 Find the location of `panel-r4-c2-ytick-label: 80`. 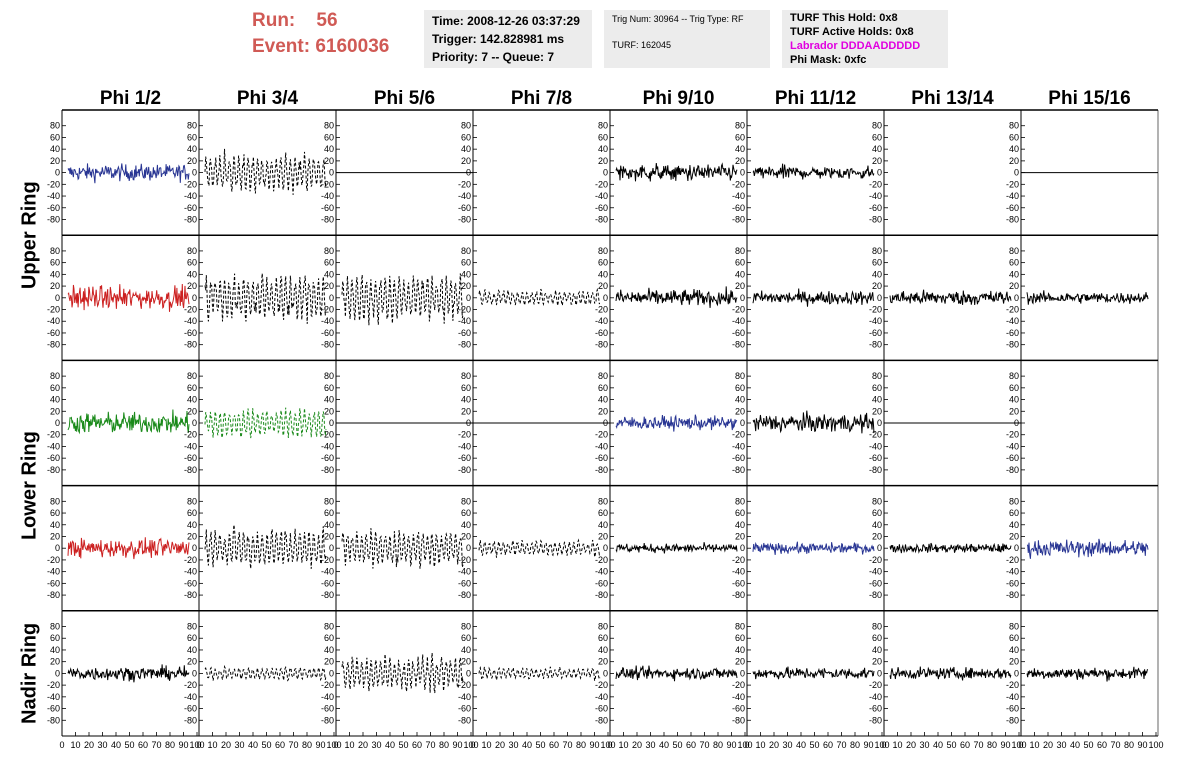

panel-r4-c2-ytick-label: 80 is located at coordinates (192, 501).